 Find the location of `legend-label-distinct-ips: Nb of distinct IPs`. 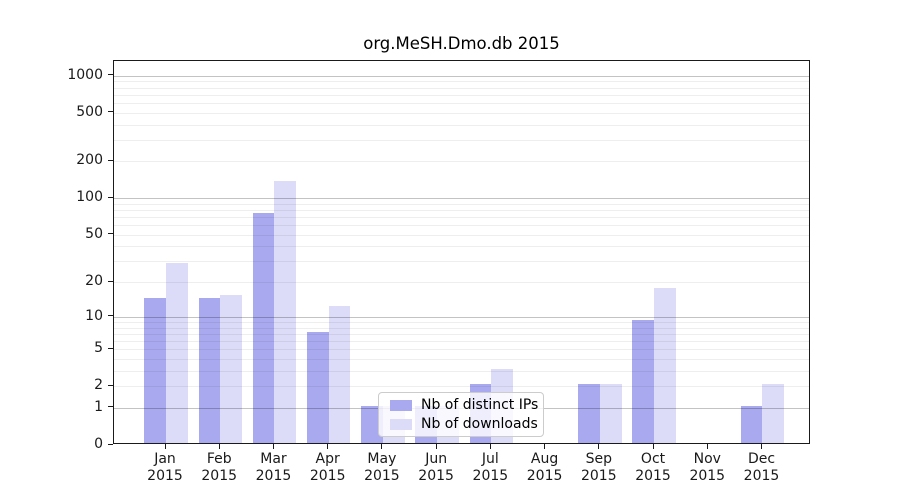

legend-label-distinct-ips: Nb of distinct IPs is located at coordinates (480, 404).